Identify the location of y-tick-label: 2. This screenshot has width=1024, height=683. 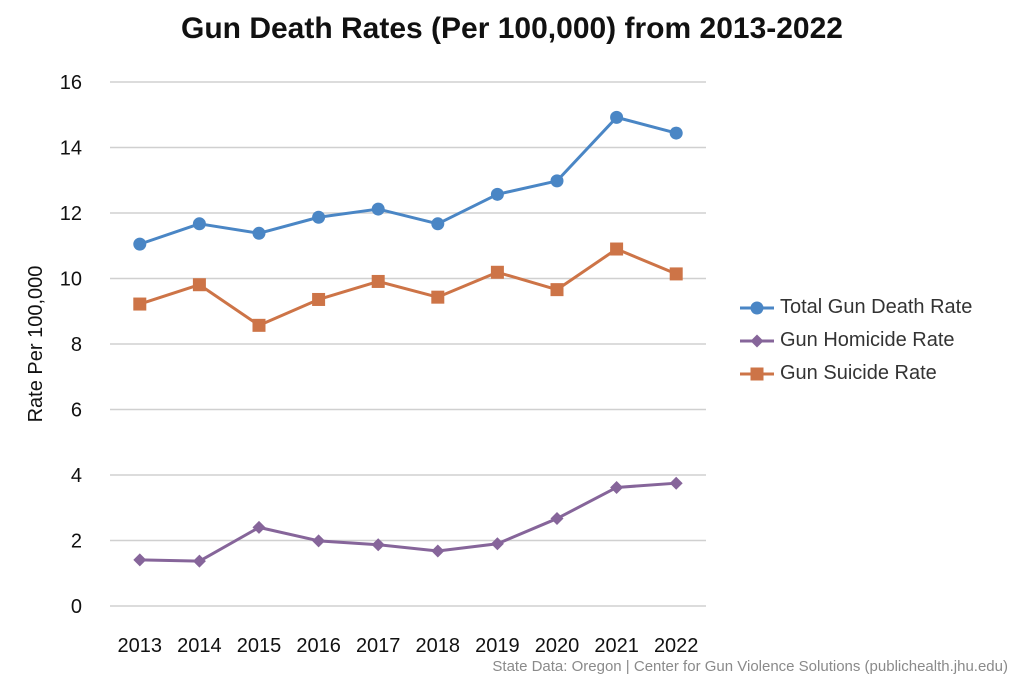
(76, 542).